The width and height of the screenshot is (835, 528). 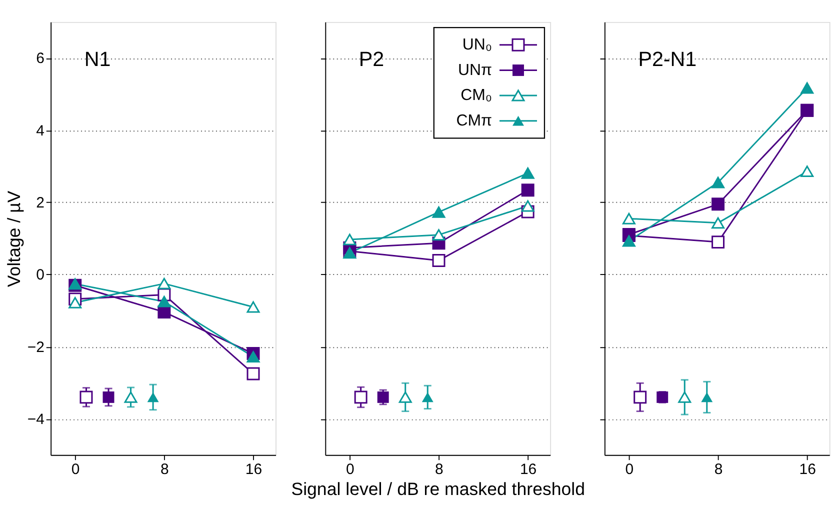 I want to click on y-tick-label: 0, so click(x=40, y=275).